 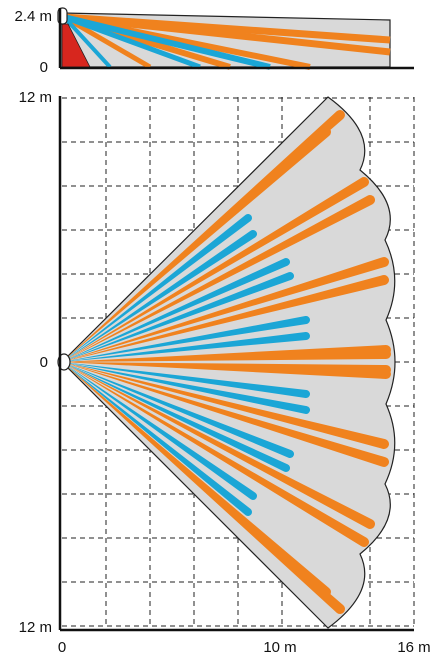 I want to click on side-label: 2.4 m, so click(x=33, y=16).